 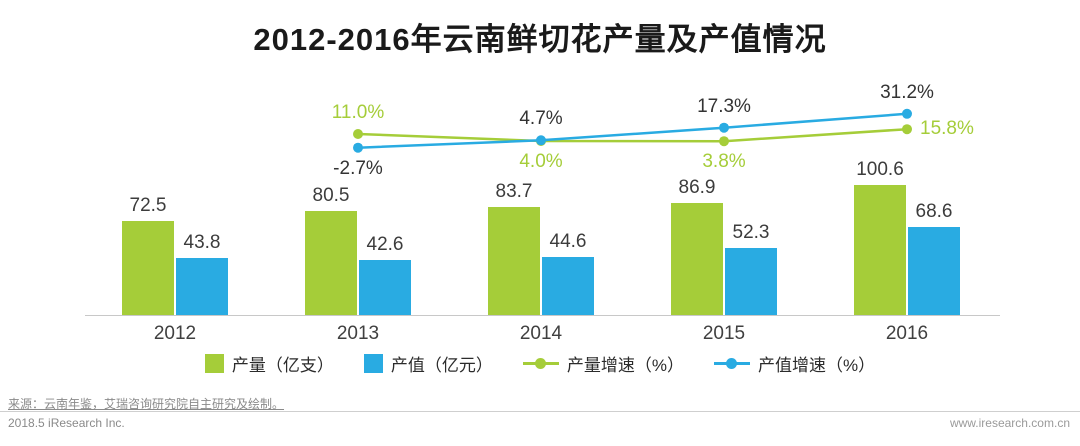 I want to click on legend-label: 产值增速（%）, so click(x=817, y=365).